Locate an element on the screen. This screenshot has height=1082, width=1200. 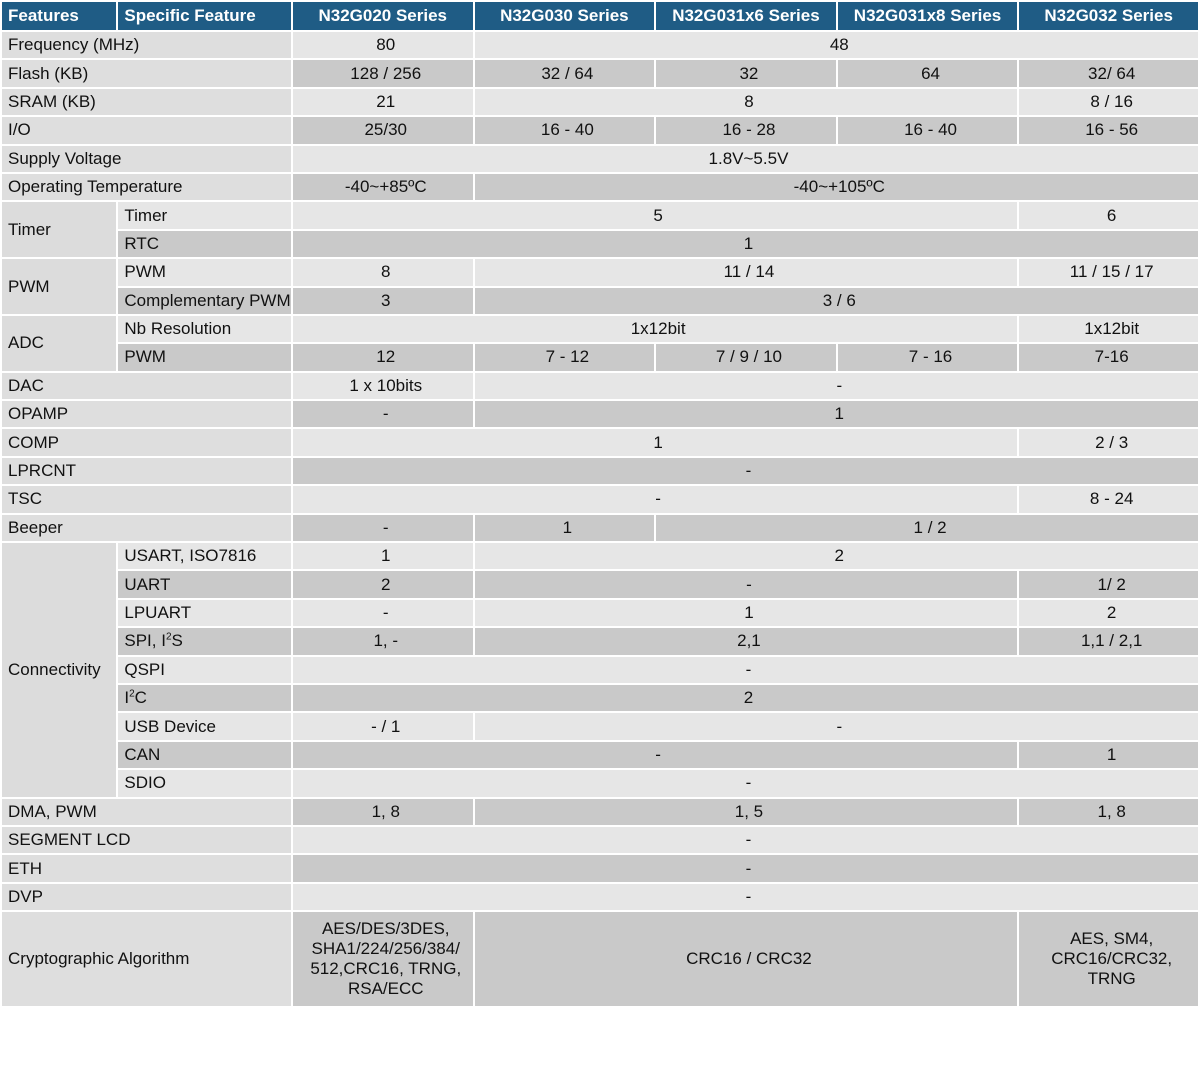
row-label: LPRCNT is located at coordinates (146, 471).